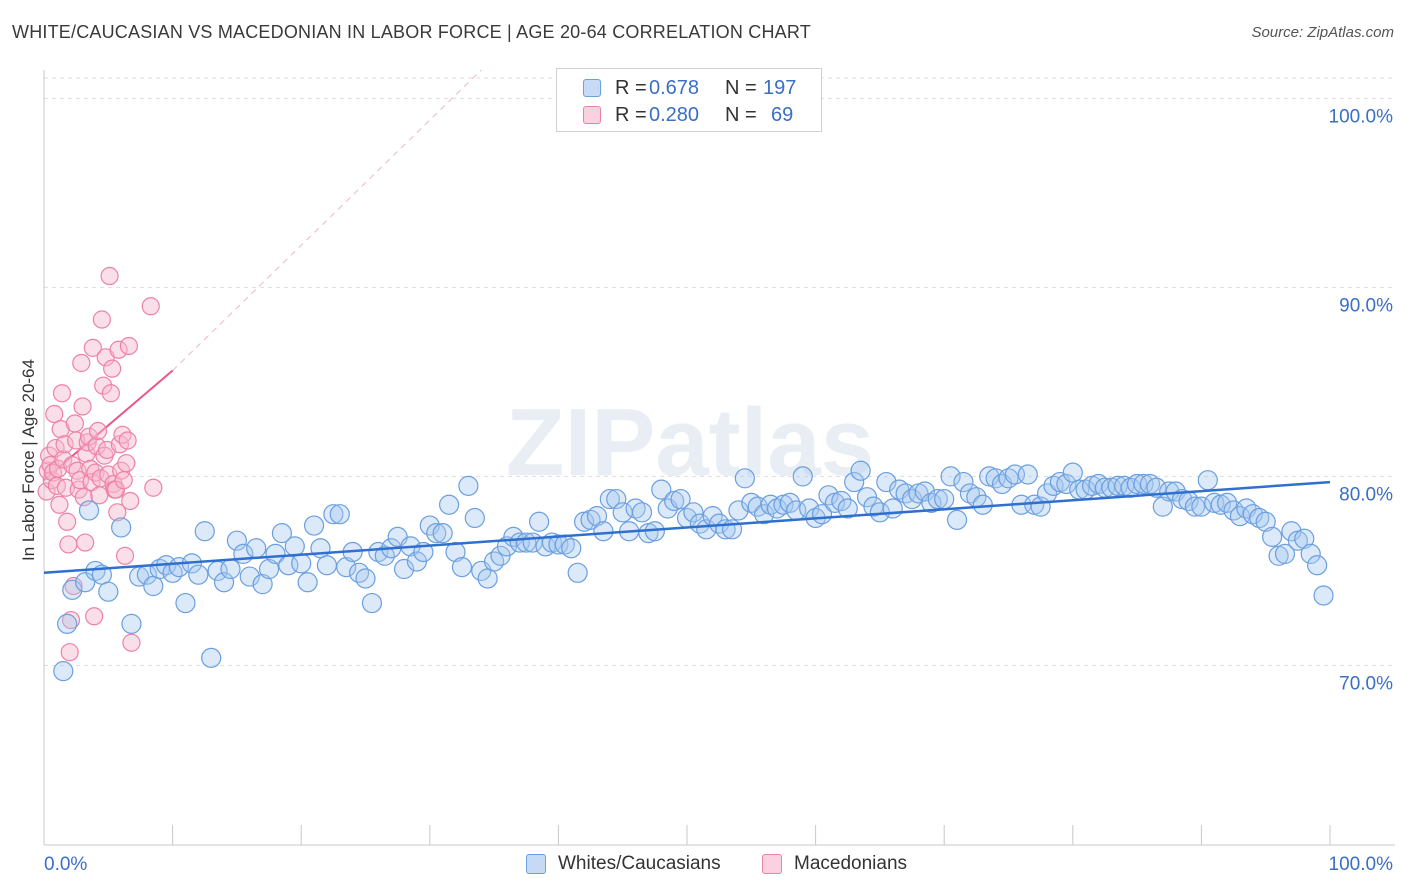 The width and height of the screenshot is (1406, 892). What do you see at coordinates (689, 100) in the screenshot?
I see `correlation-legend: R = 0.678 N = 197 R = 0.280 N = 69` at bounding box center [689, 100].